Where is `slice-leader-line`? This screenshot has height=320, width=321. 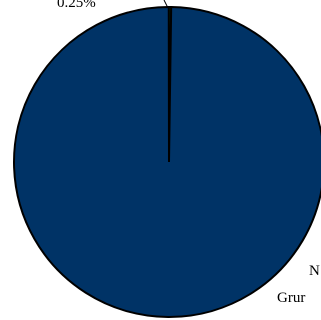
slice-leader-line is located at coordinates (166, 4).